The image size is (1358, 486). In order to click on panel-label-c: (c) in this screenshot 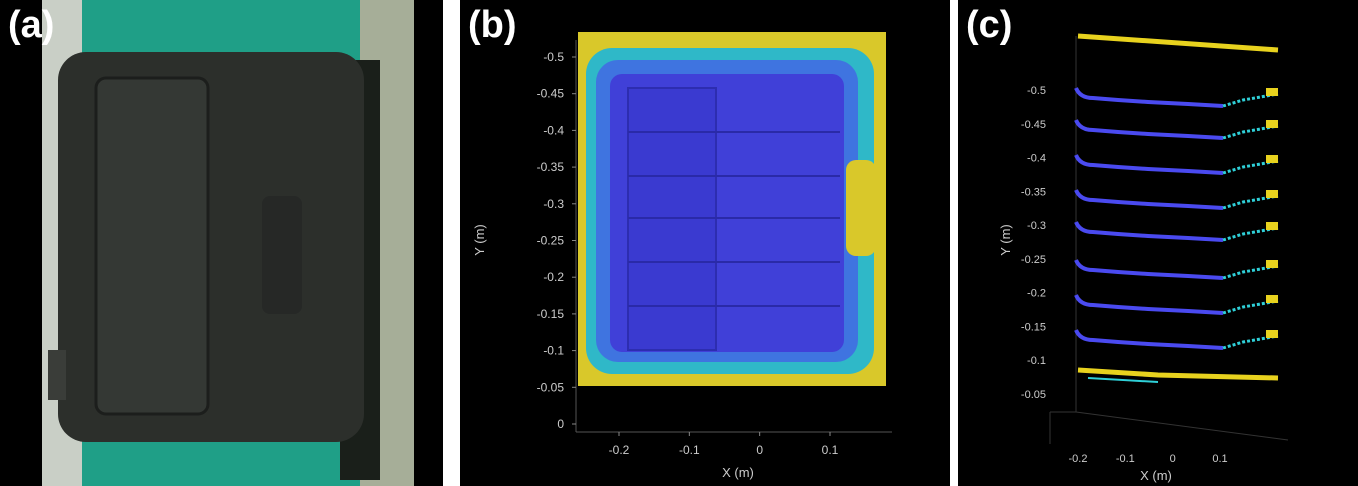, I will do `click(989, 25)`.